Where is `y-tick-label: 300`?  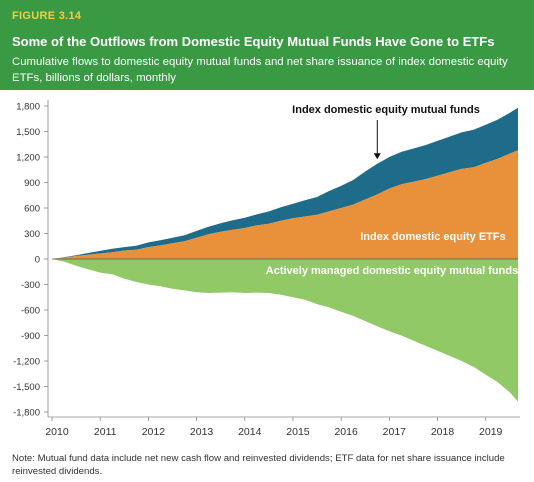
y-tick-label: 300 is located at coordinates (32, 234).